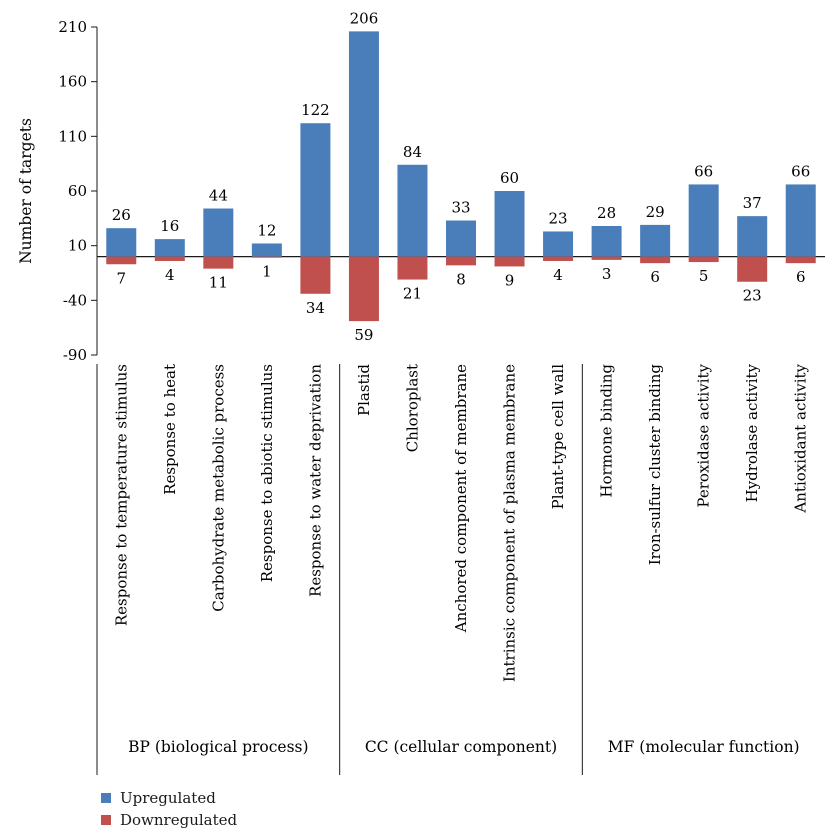  Describe the element at coordinates (218, 488) in the screenshot. I see `category-label: Carbohydrate metabolic process` at that location.